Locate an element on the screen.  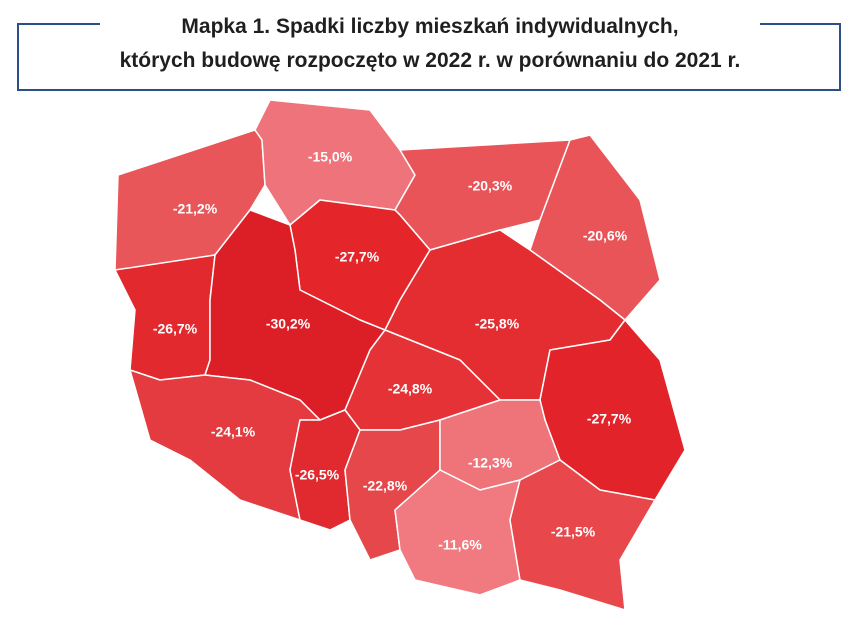
region-label: -26,5% is located at coordinates (317, 475).